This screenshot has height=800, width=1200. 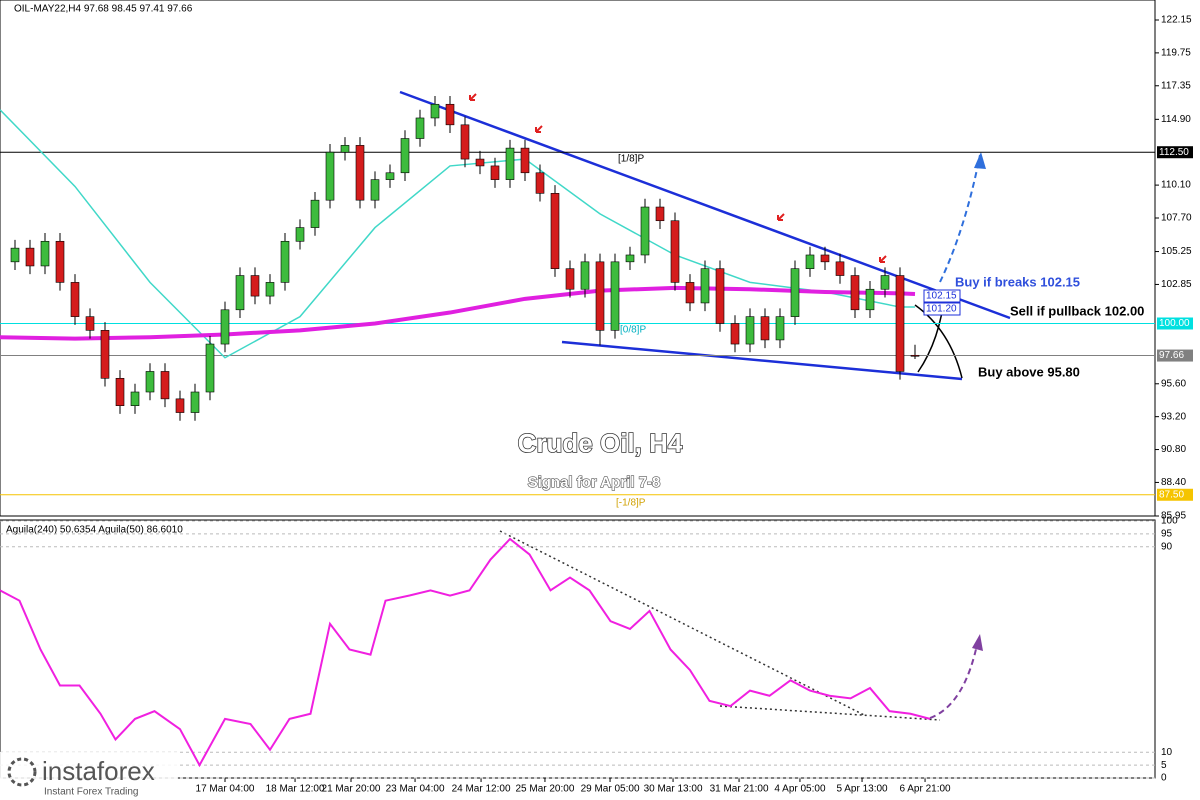 I want to click on logo: instaforex Instant Forex Trading, so click(x=89, y=776).